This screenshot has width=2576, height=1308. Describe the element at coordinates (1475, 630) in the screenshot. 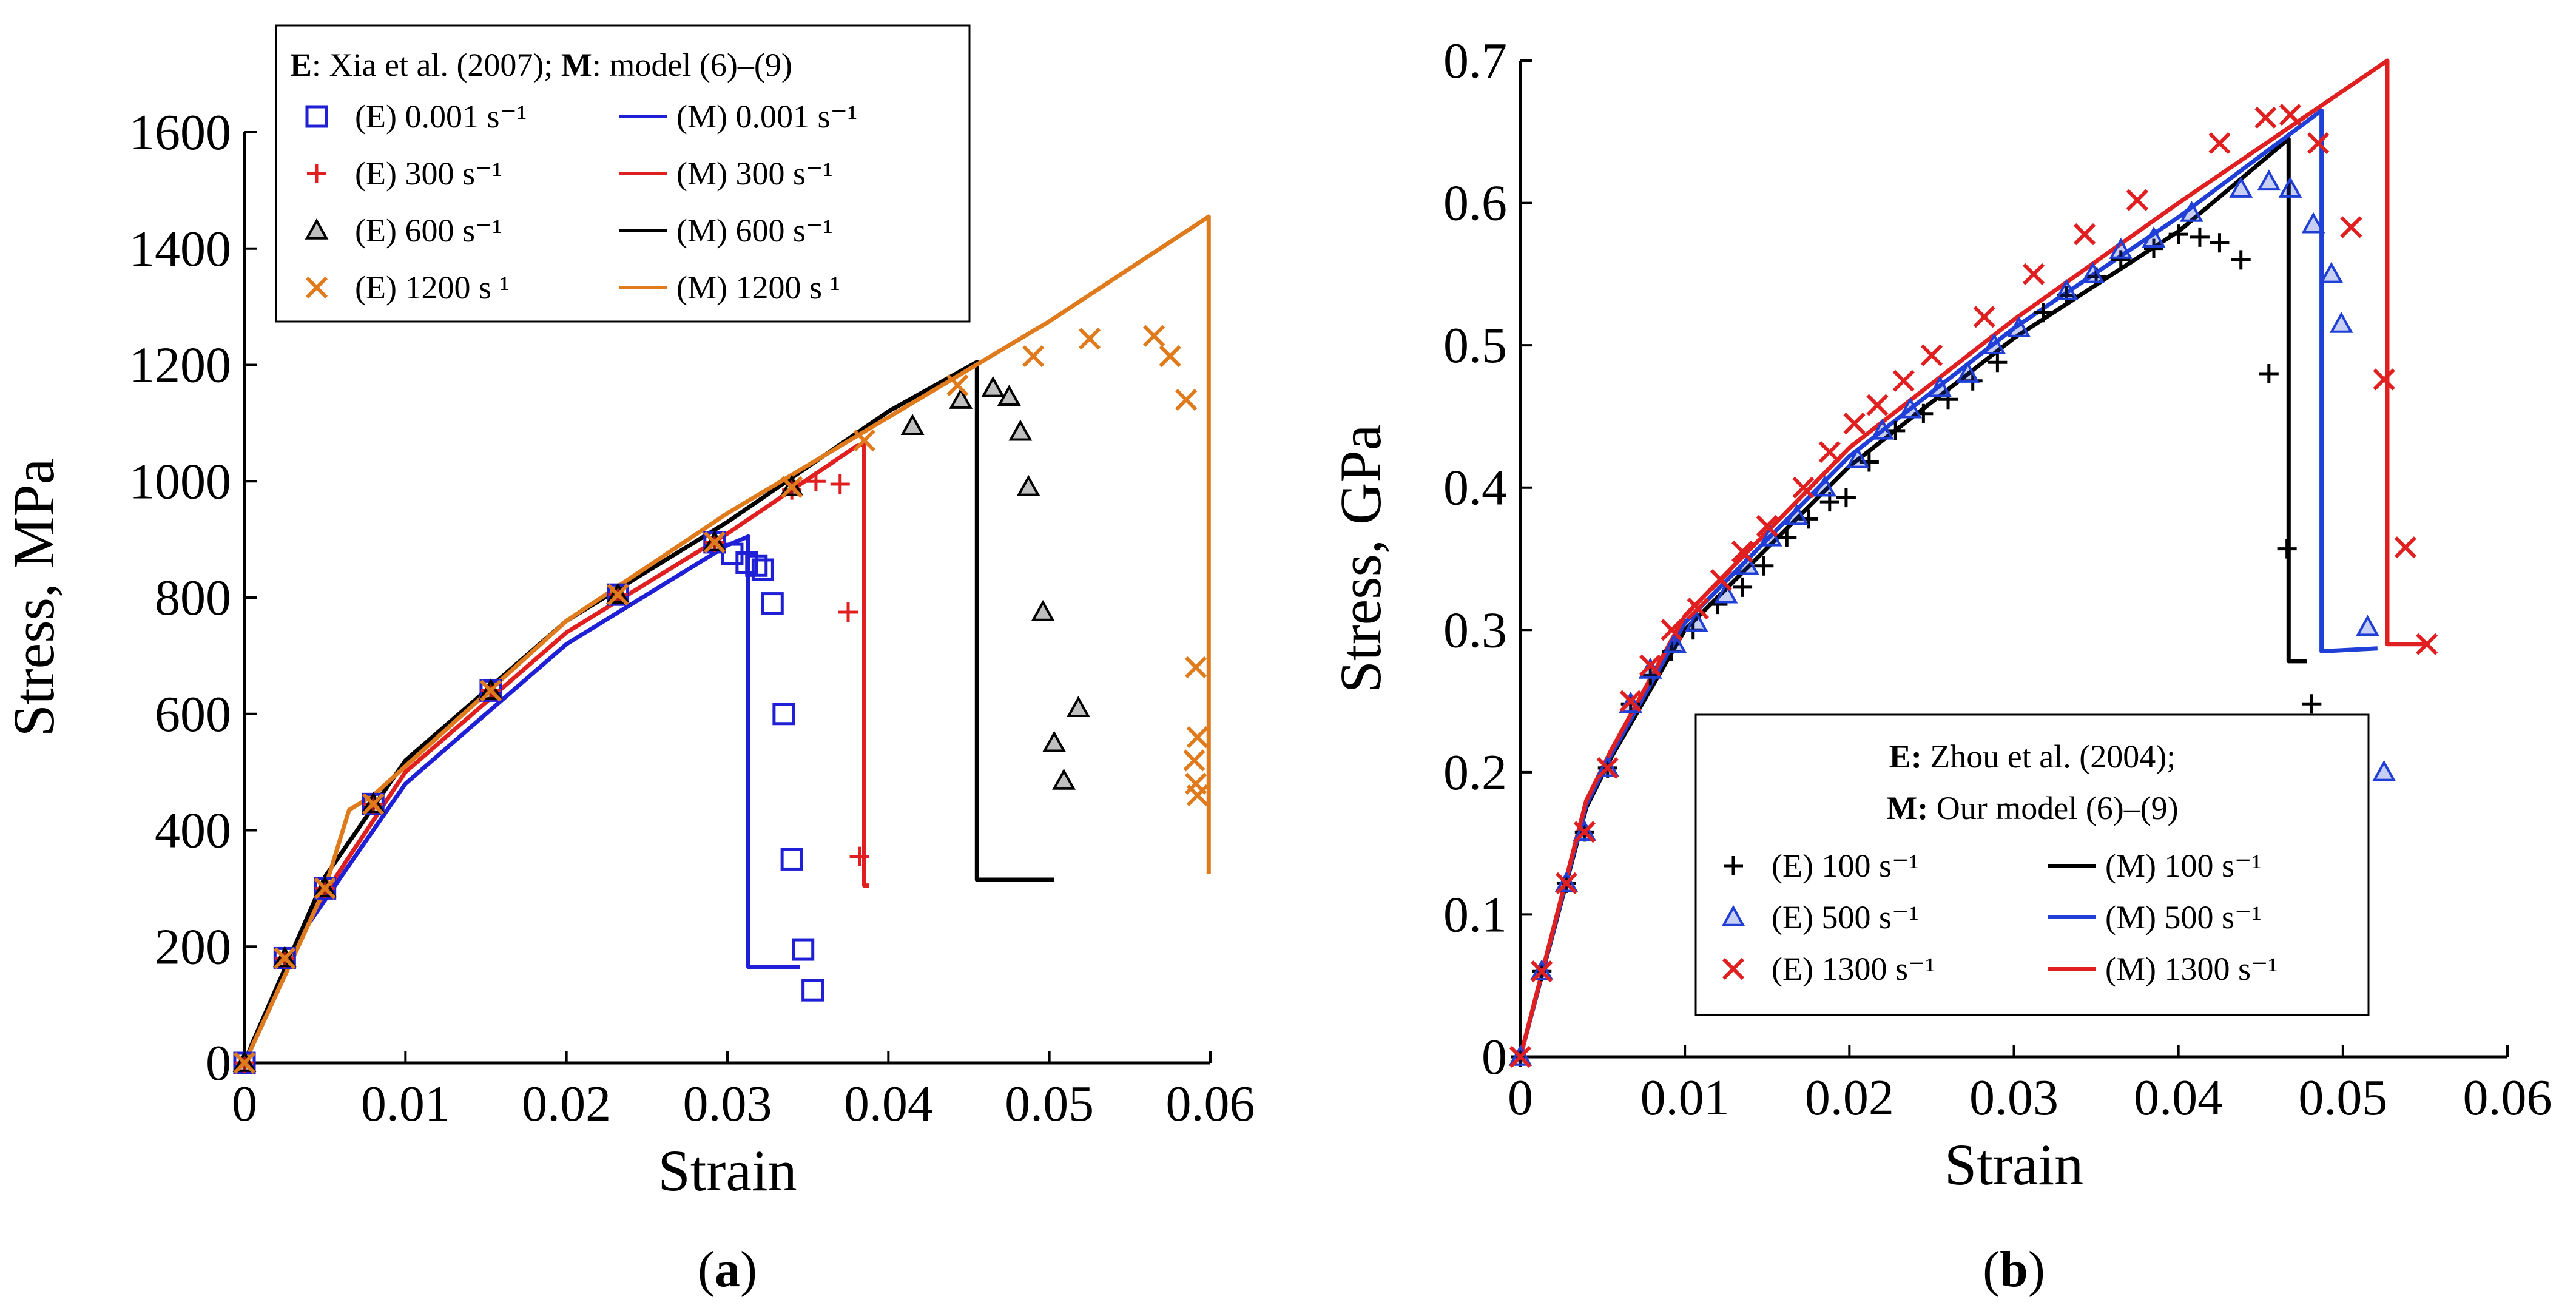

I see `y-tick-label: 0.3` at that location.